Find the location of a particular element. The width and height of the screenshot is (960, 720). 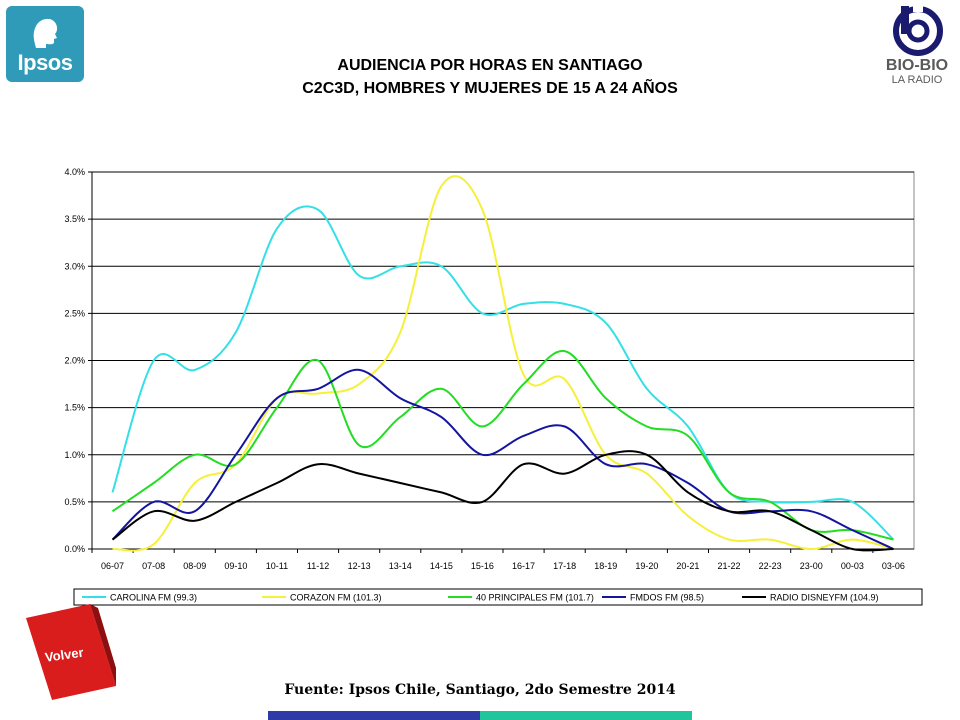

legend-box is located at coordinates (498, 597).